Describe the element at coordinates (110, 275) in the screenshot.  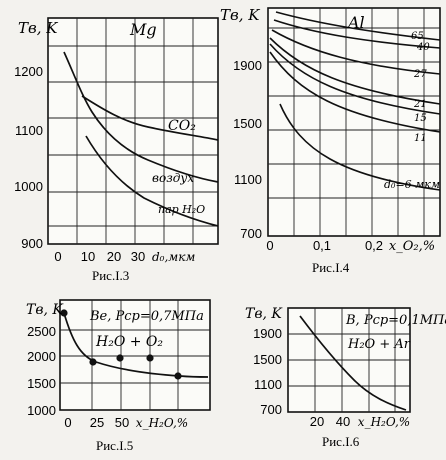
I see `figure-caption: Рис.I.3` at that location.